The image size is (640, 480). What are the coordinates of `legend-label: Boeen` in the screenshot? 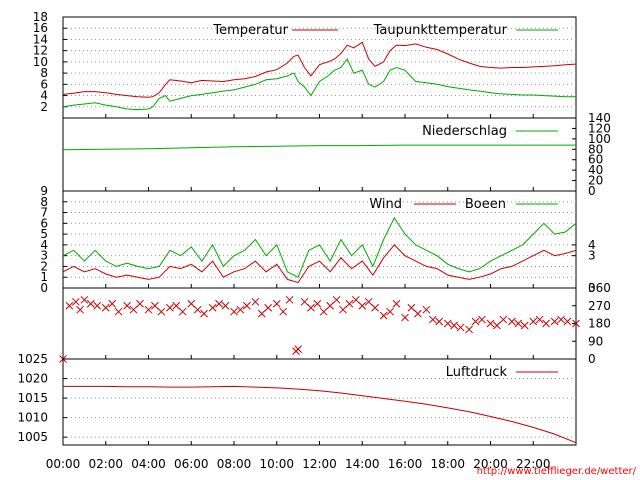 It's located at (485, 204).